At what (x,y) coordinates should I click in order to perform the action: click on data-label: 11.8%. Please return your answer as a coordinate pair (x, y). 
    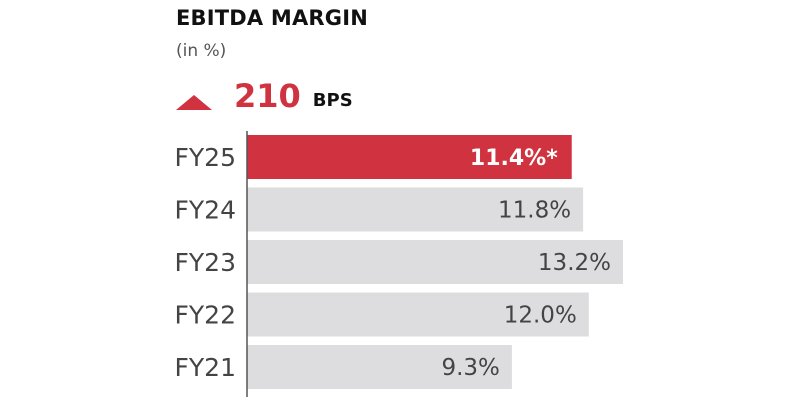
    Looking at the image, I should click on (534, 211).